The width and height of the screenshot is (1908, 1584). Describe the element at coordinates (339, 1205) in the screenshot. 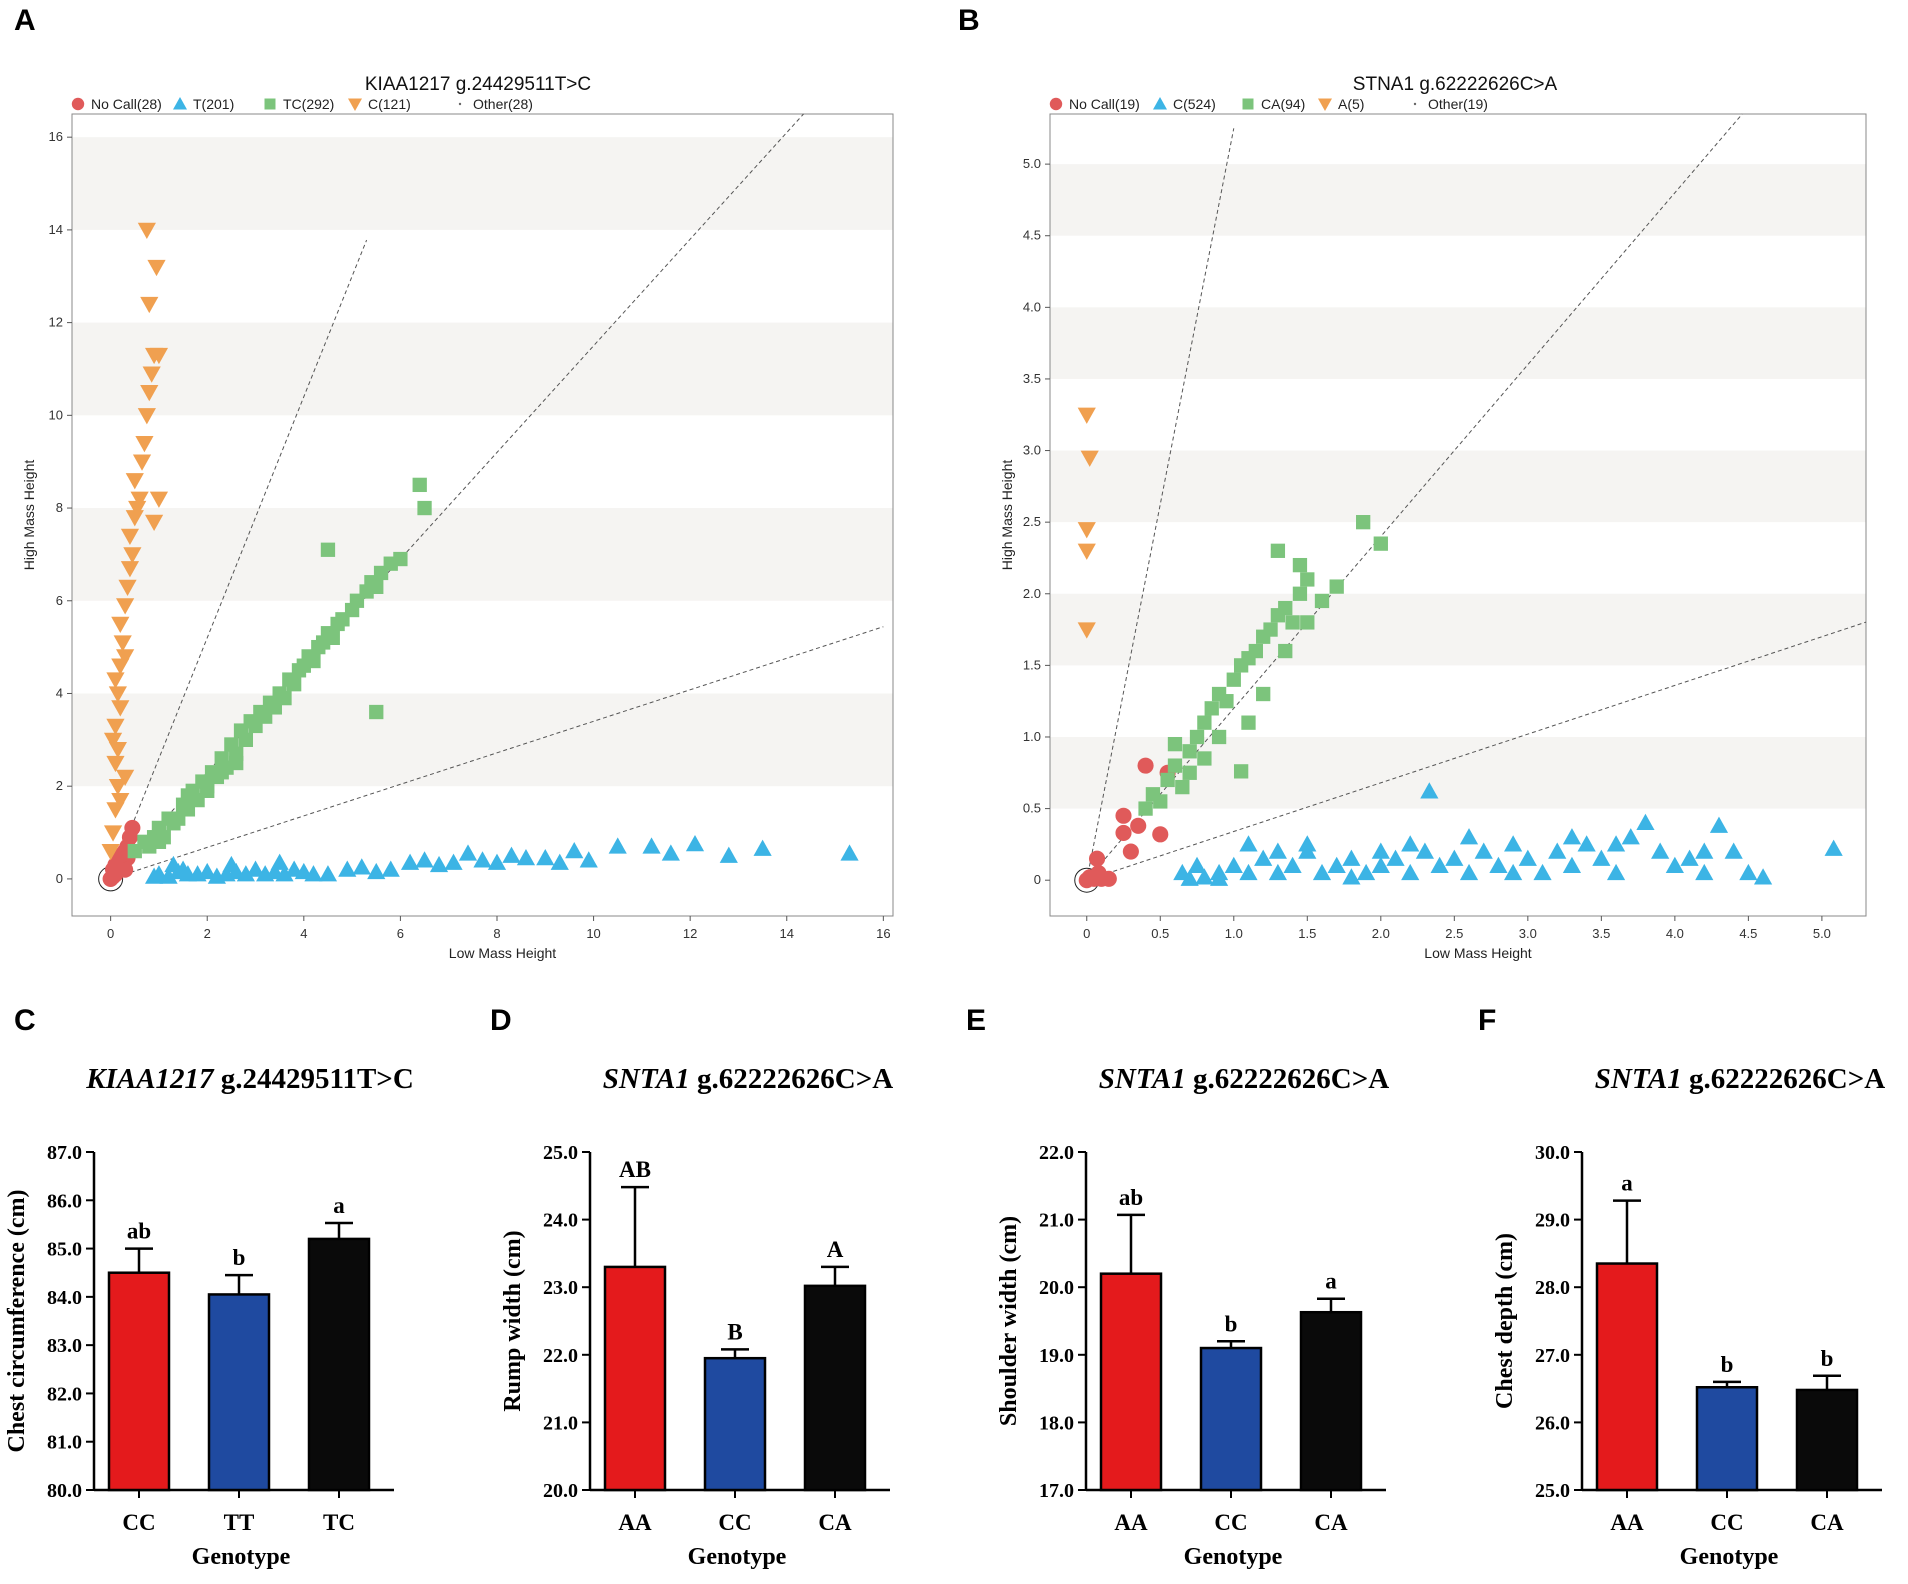

I see `significance-label: a` at that location.